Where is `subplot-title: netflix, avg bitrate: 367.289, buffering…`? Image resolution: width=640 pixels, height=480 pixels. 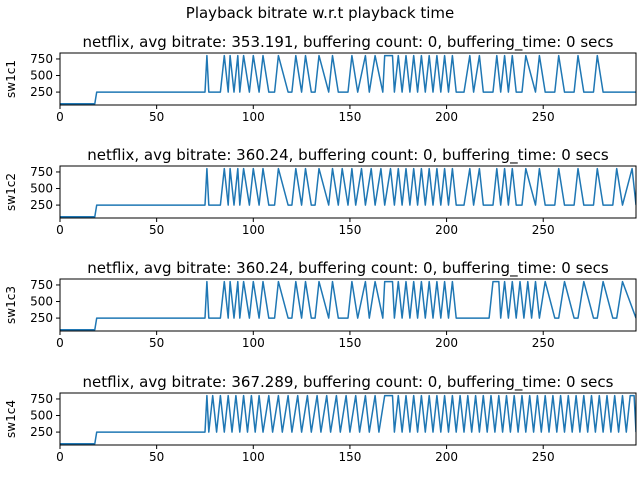
subplot-title: netflix, avg bitrate: 367.289, buffering… is located at coordinates (348, 382).